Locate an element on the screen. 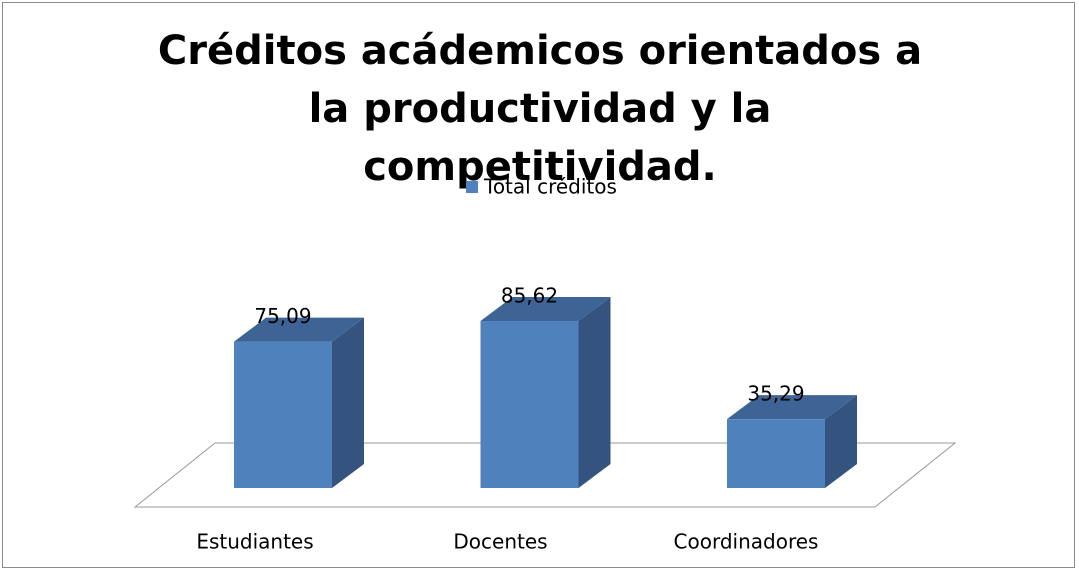  value-label: 75,09 is located at coordinates (282, 316).